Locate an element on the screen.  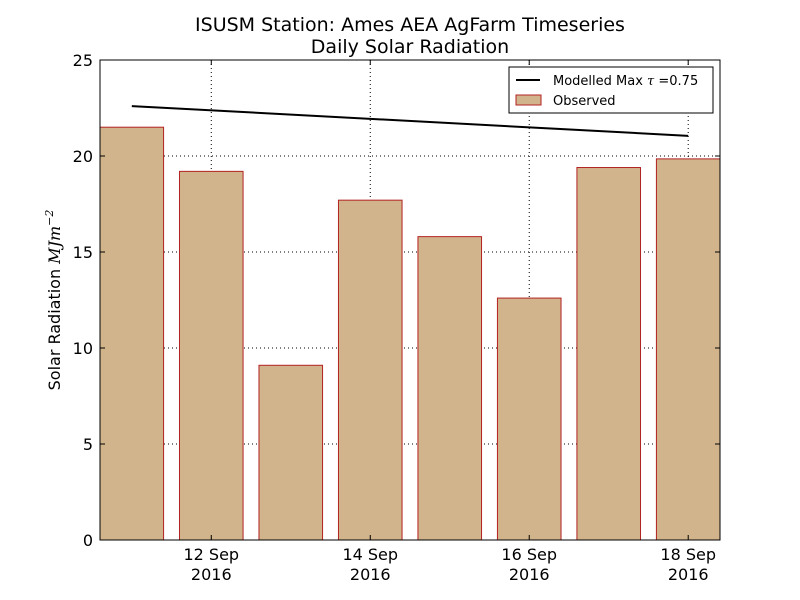
legend-bar-label: Observed is located at coordinates (584, 101).